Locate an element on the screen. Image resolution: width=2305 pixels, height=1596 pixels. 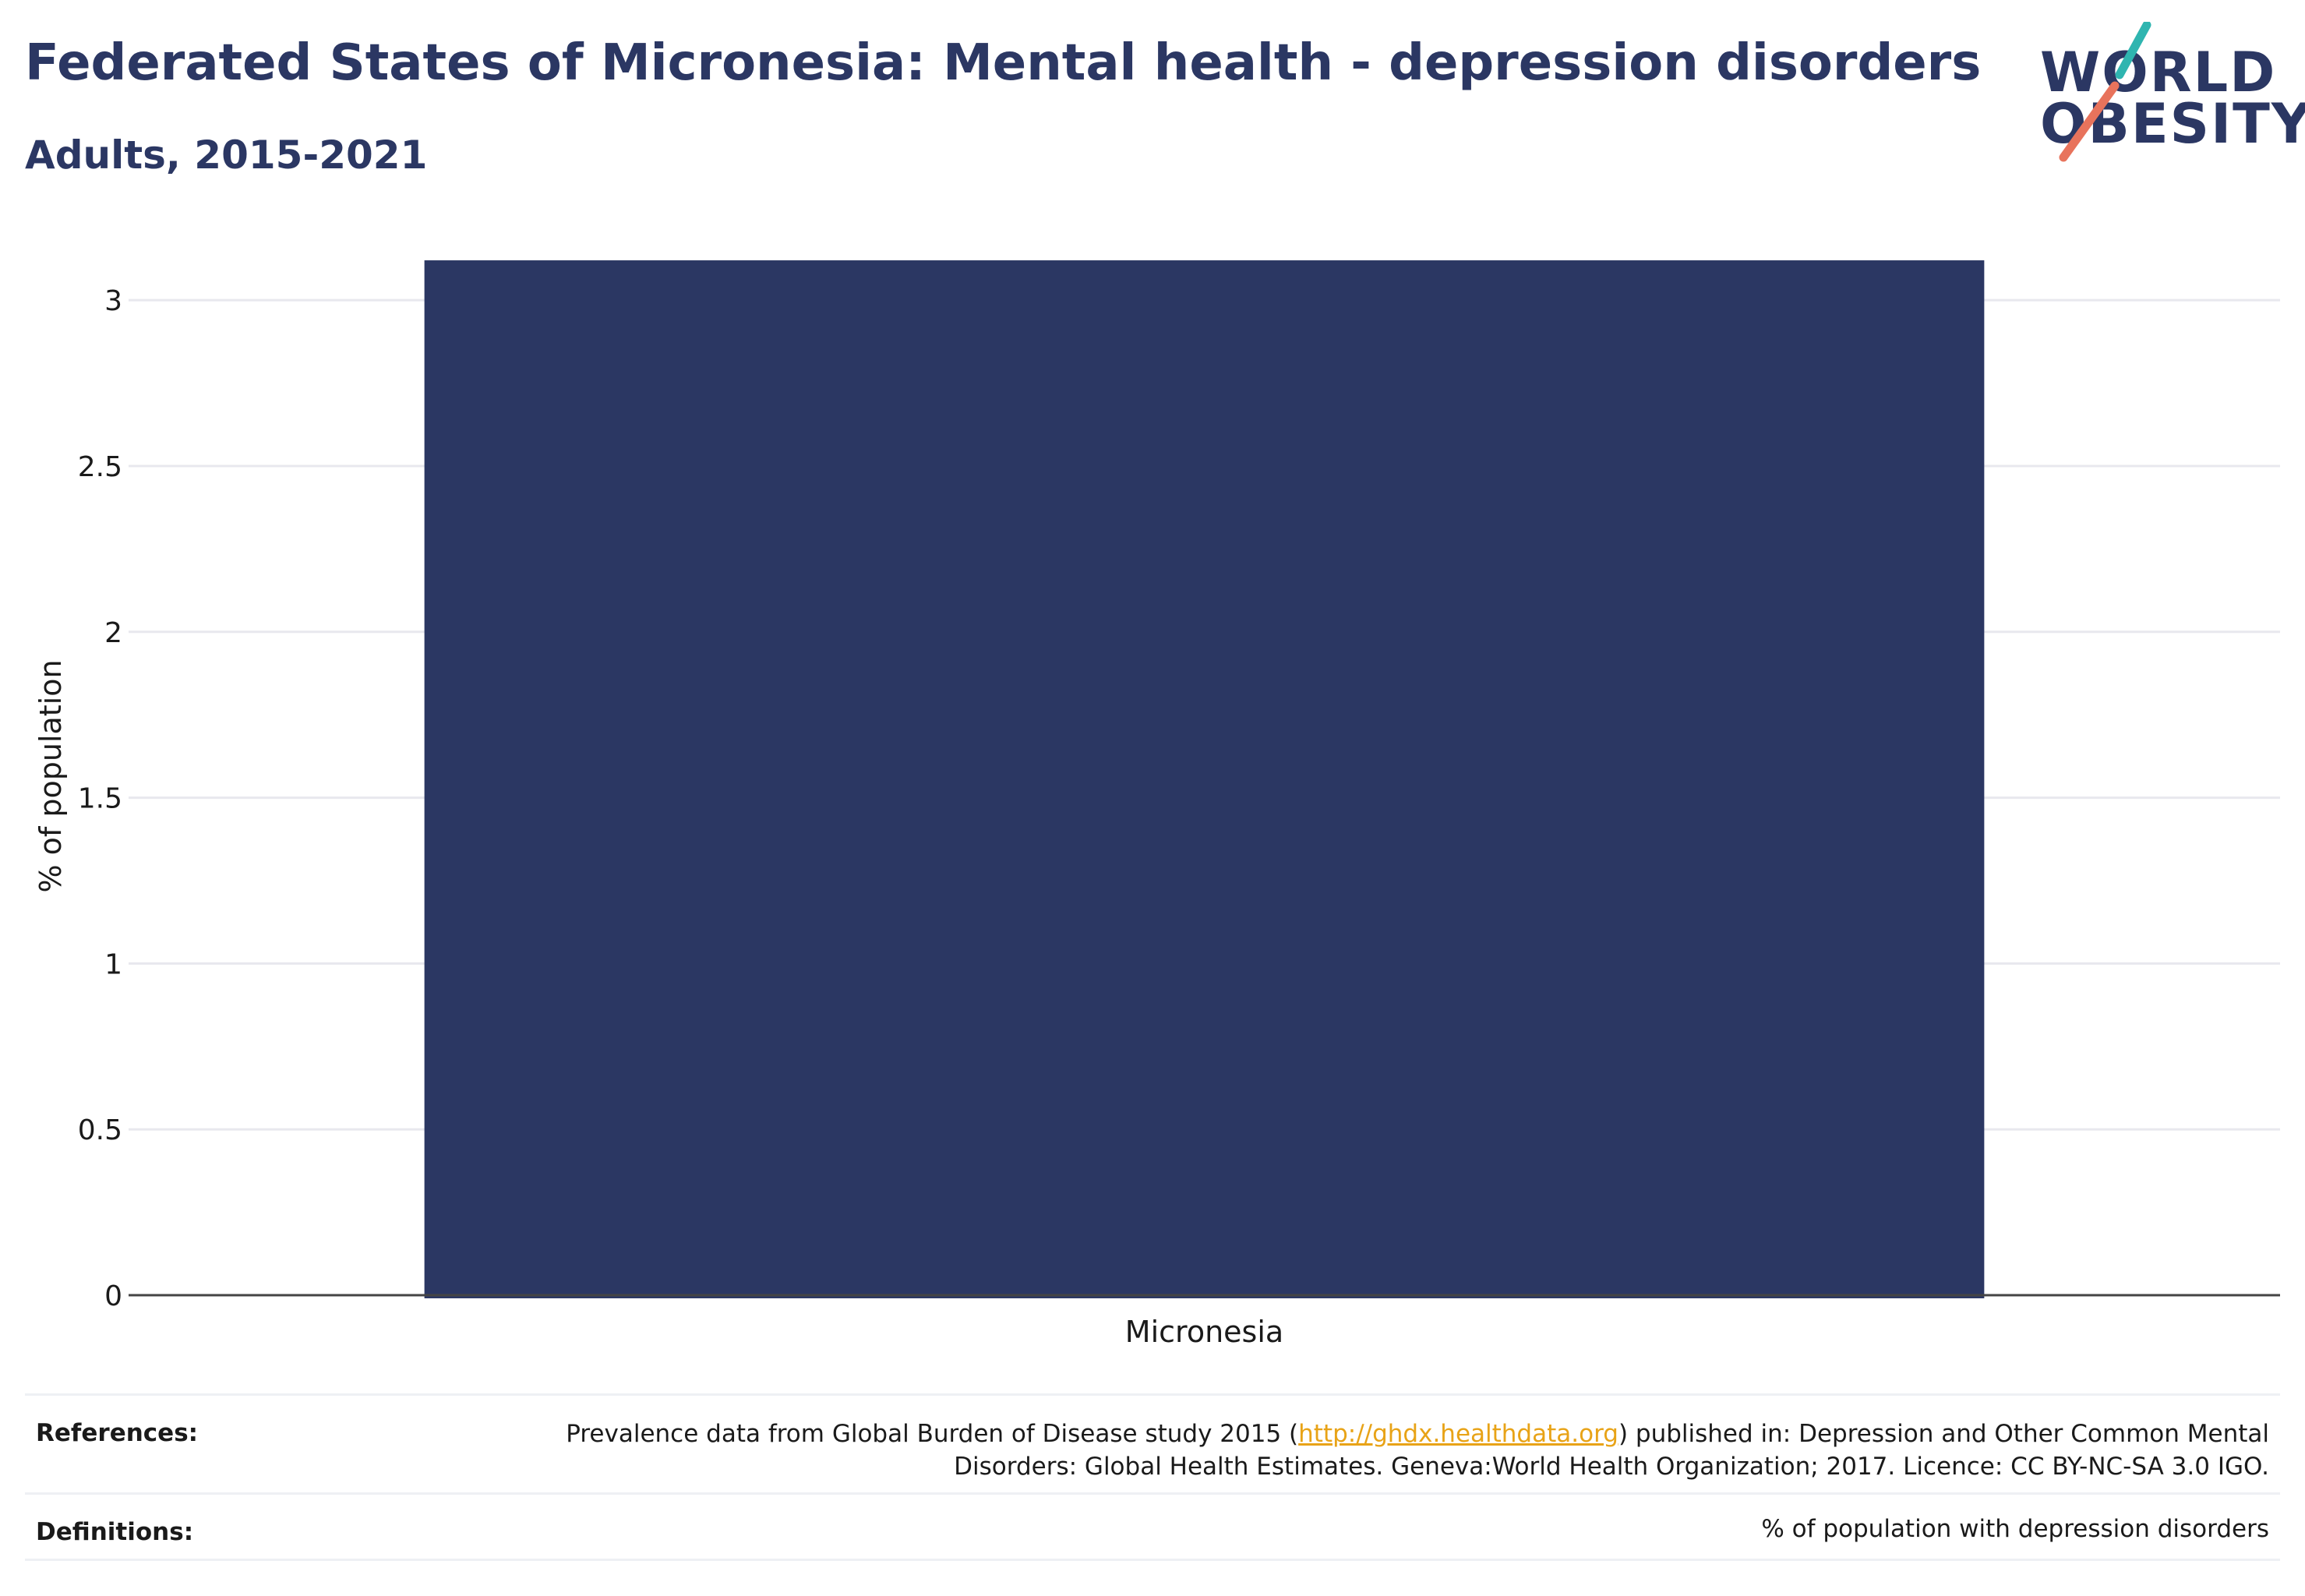
x-tick-label: Micronesia is located at coordinates (1204, 1332).